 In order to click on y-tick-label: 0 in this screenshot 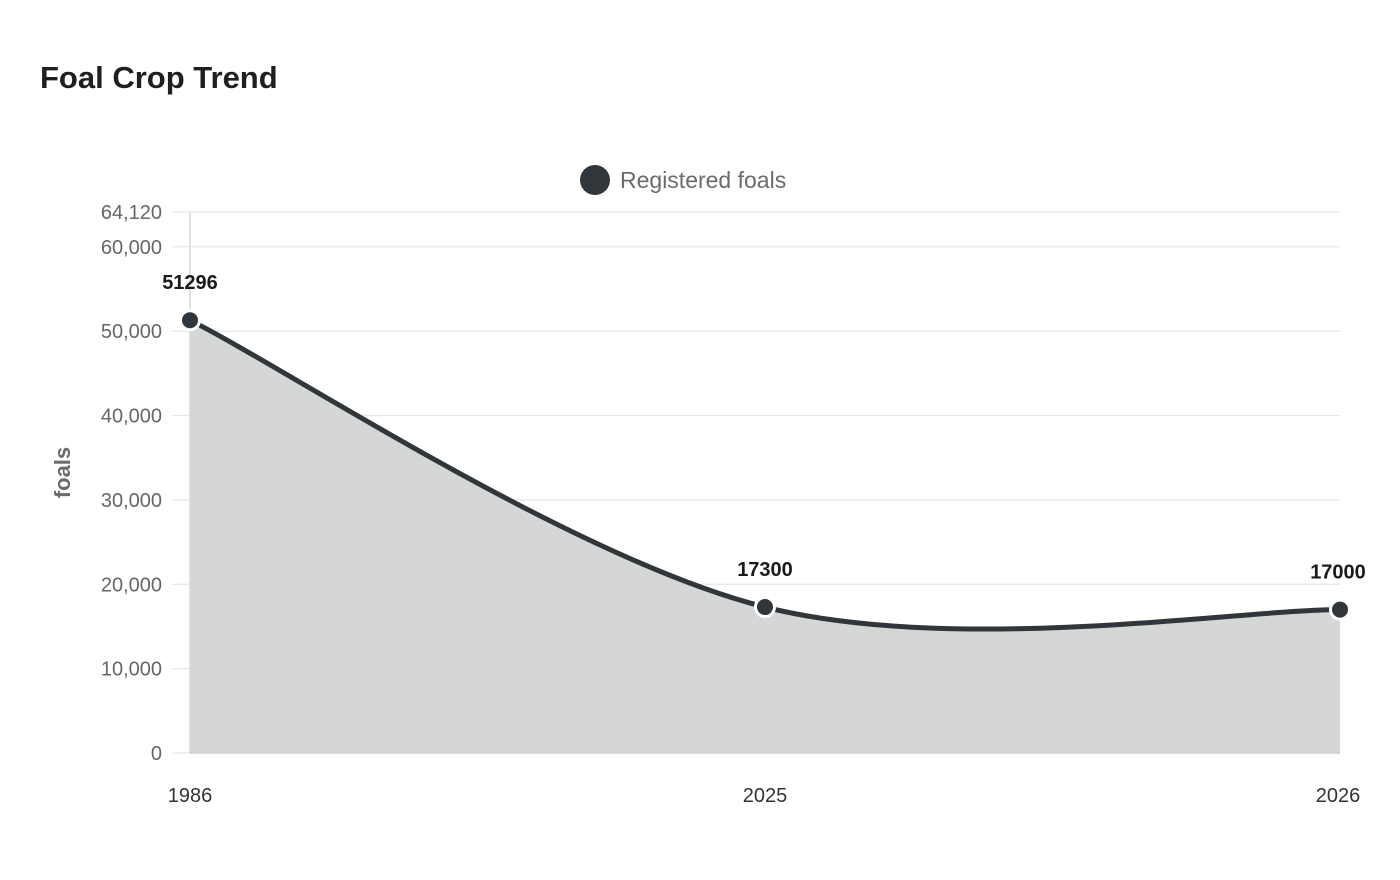, I will do `click(156, 754)`.